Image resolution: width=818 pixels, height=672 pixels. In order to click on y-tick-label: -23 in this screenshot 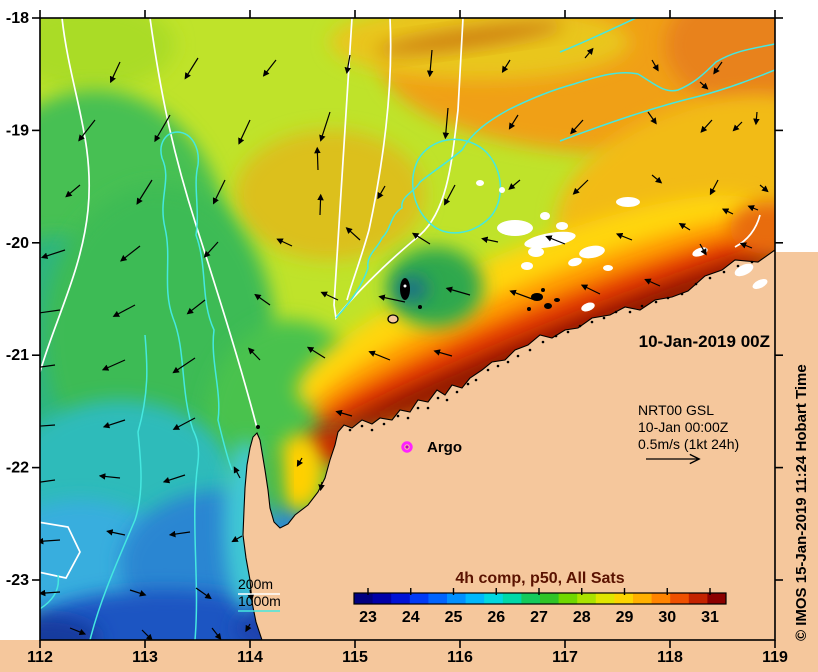, I will do `click(17, 580)`.